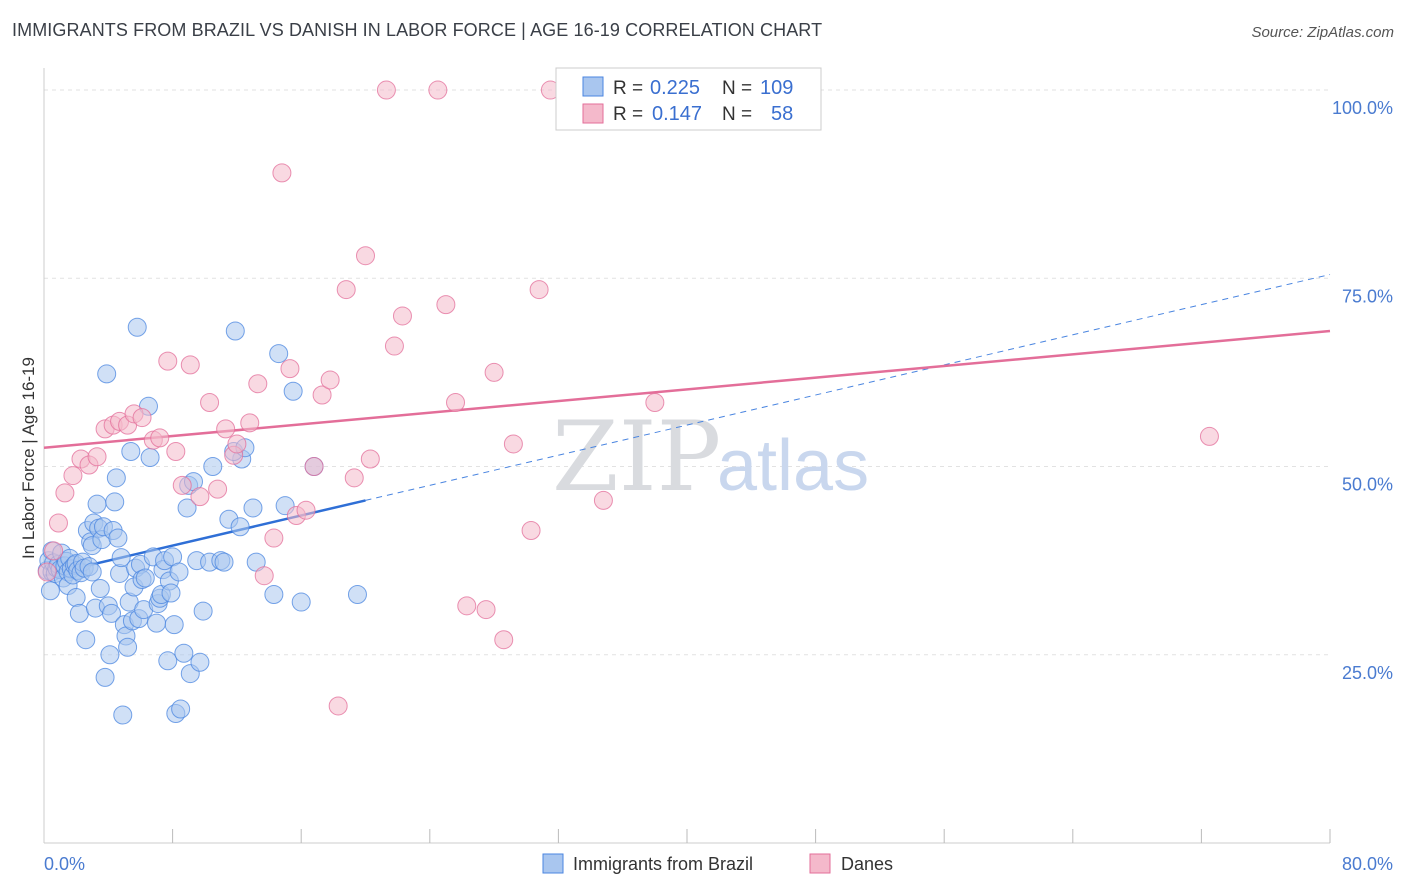 Image resolution: width=1406 pixels, height=892 pixels. I want to click on stats-legend: R = 0.225 N = 109 R = 0.147 N = 58, so click(688, 99).